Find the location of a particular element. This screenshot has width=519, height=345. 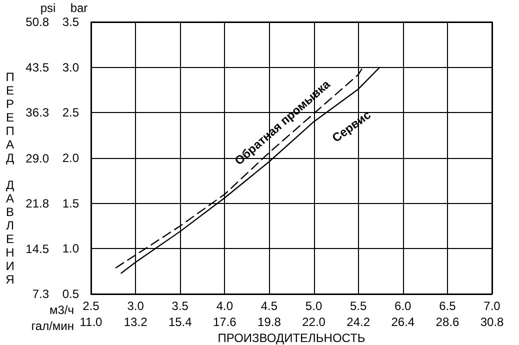

y-tick-label: 0.5 is located at coordinates (71, 294).